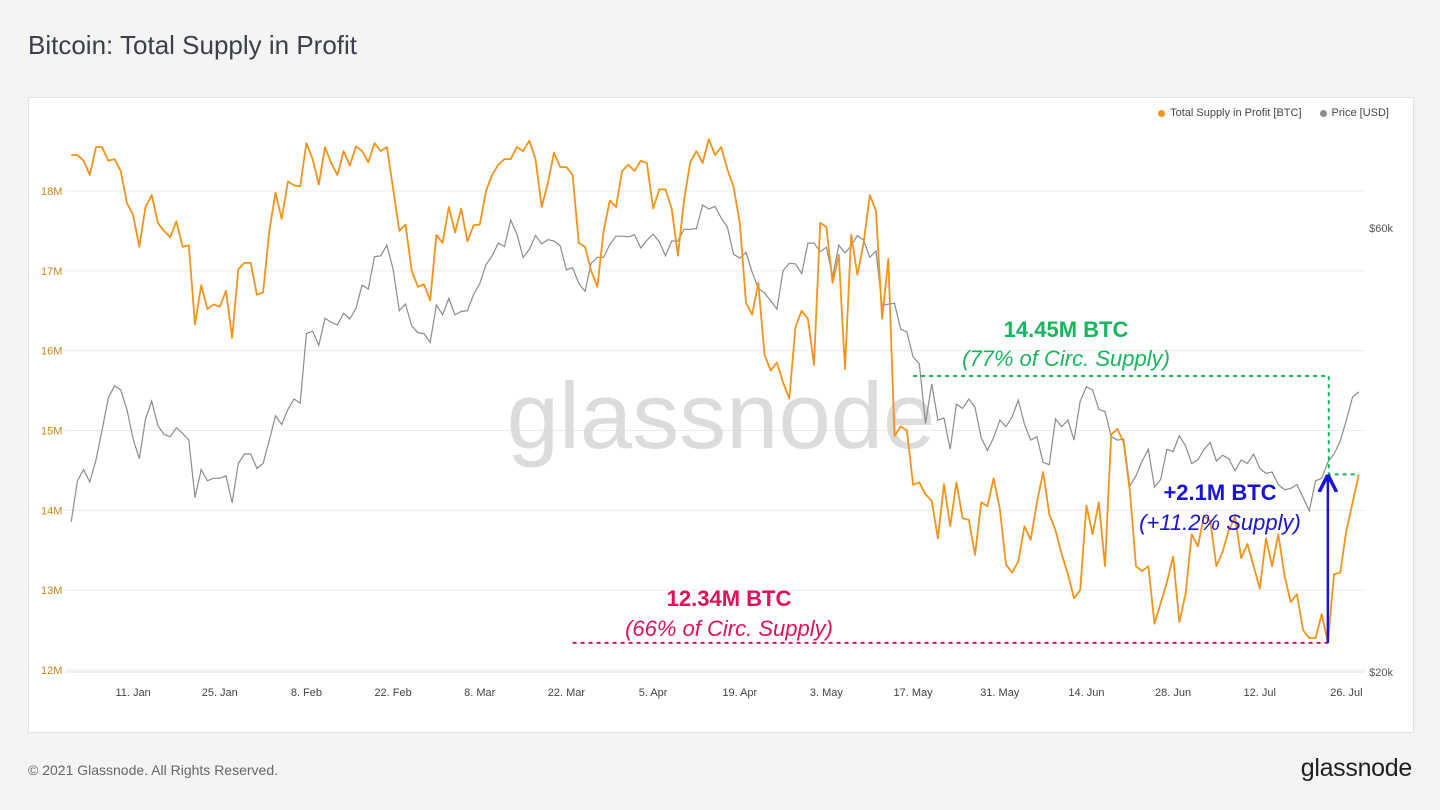  What do you see at coordinates (51, 511) in the screenshot?
I see `y-tick-label: 14M` at bounding box center [51, 511].